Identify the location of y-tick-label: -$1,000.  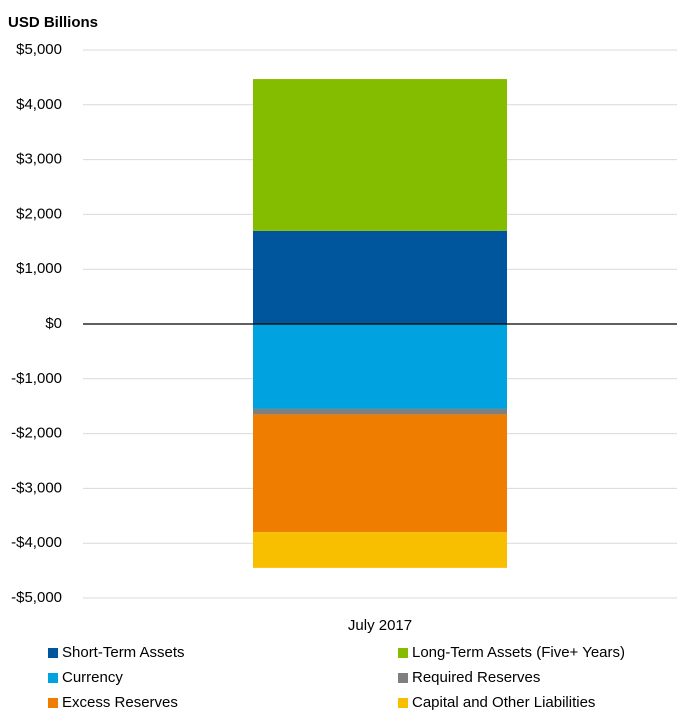
(36, 378).